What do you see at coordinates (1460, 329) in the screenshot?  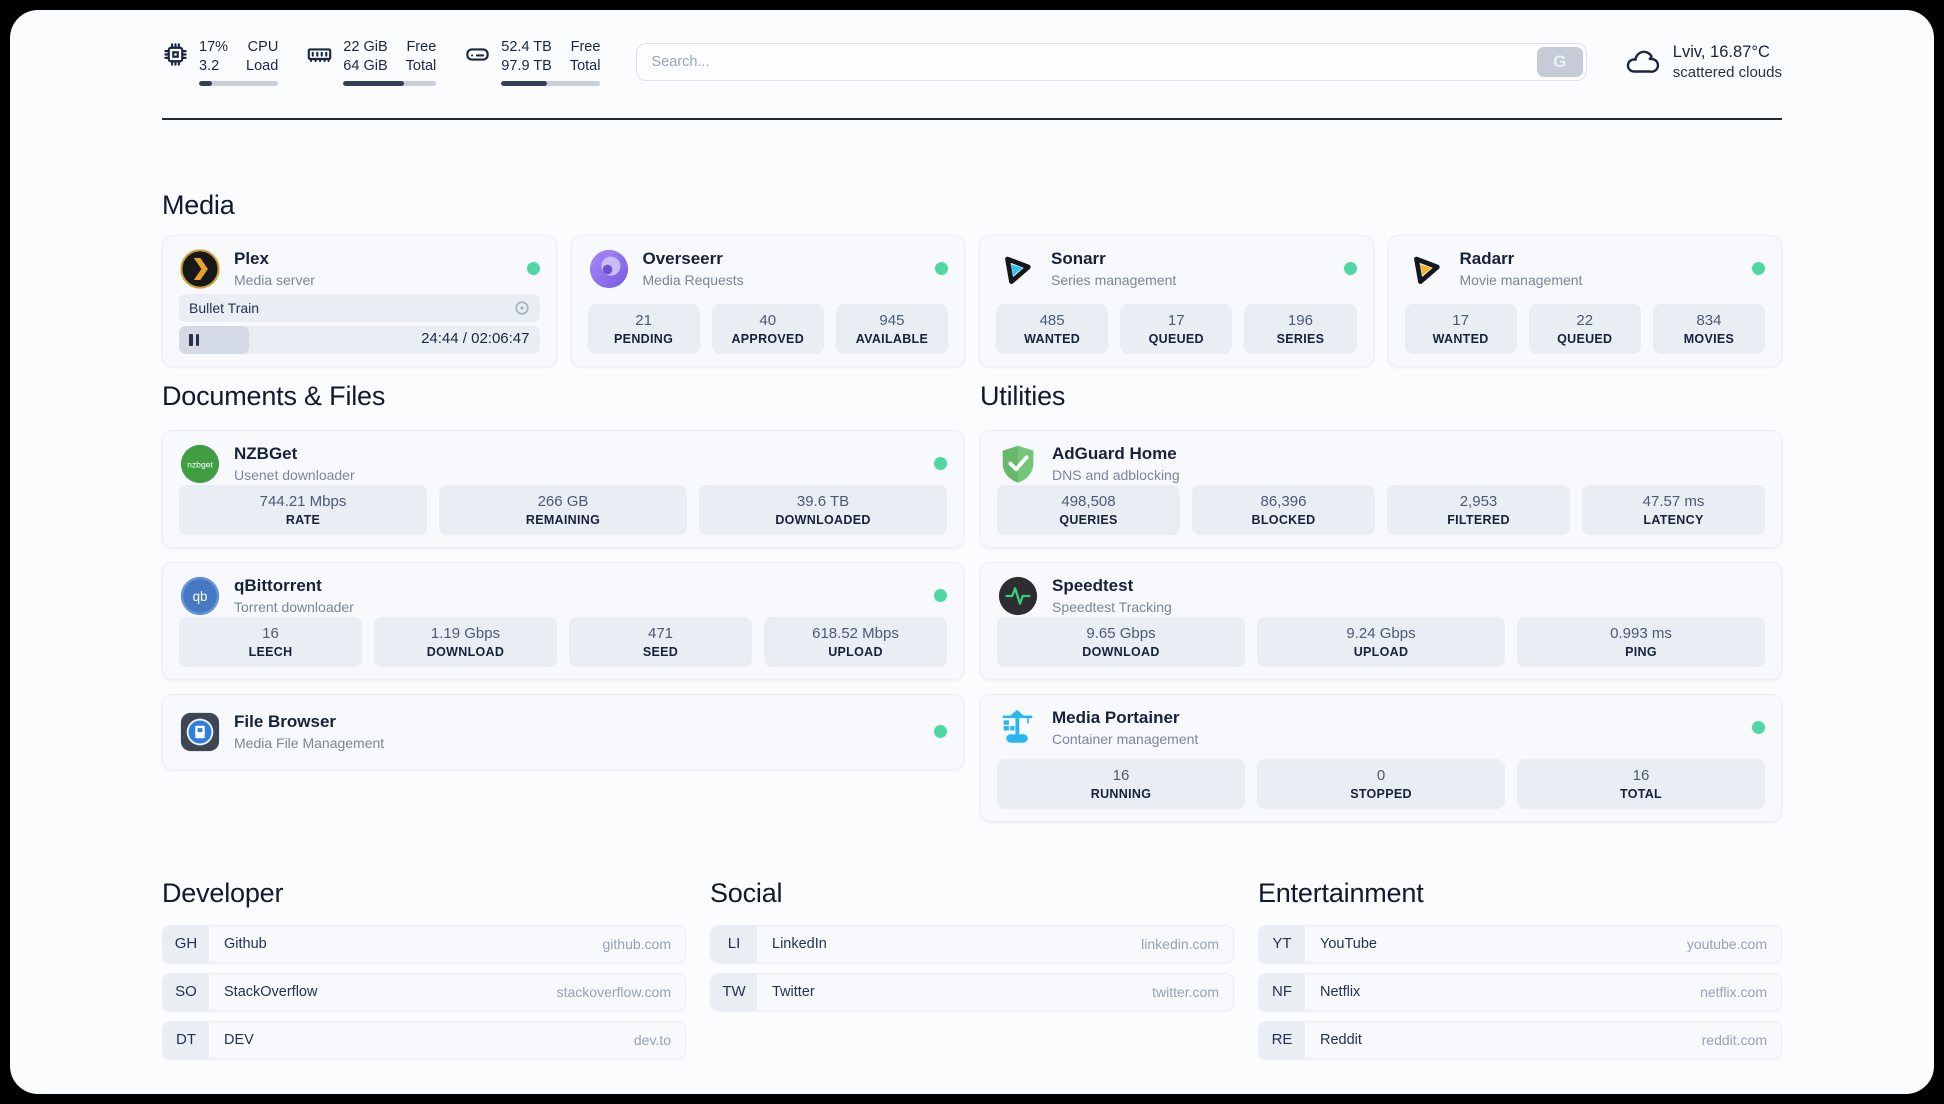 I see `stat-wanted: 17 WANTED` at bounding box center [1460, 329].